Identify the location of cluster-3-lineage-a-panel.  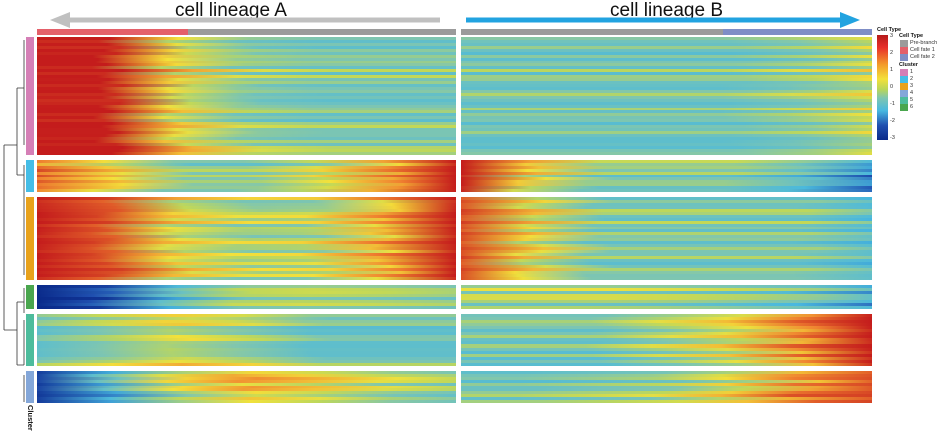
(246, 238).